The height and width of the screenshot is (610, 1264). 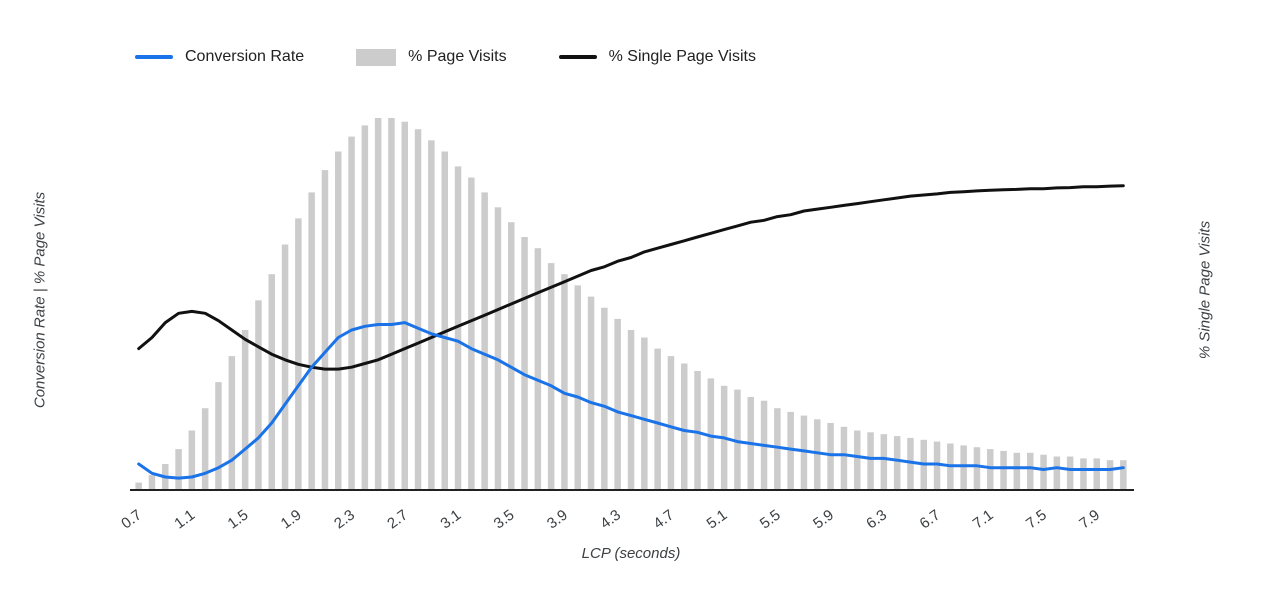 What do you see at coordinates (504, 519) in the screenshot?
I see `x-tick-label: 3.5` at bounding box center [504, 519].